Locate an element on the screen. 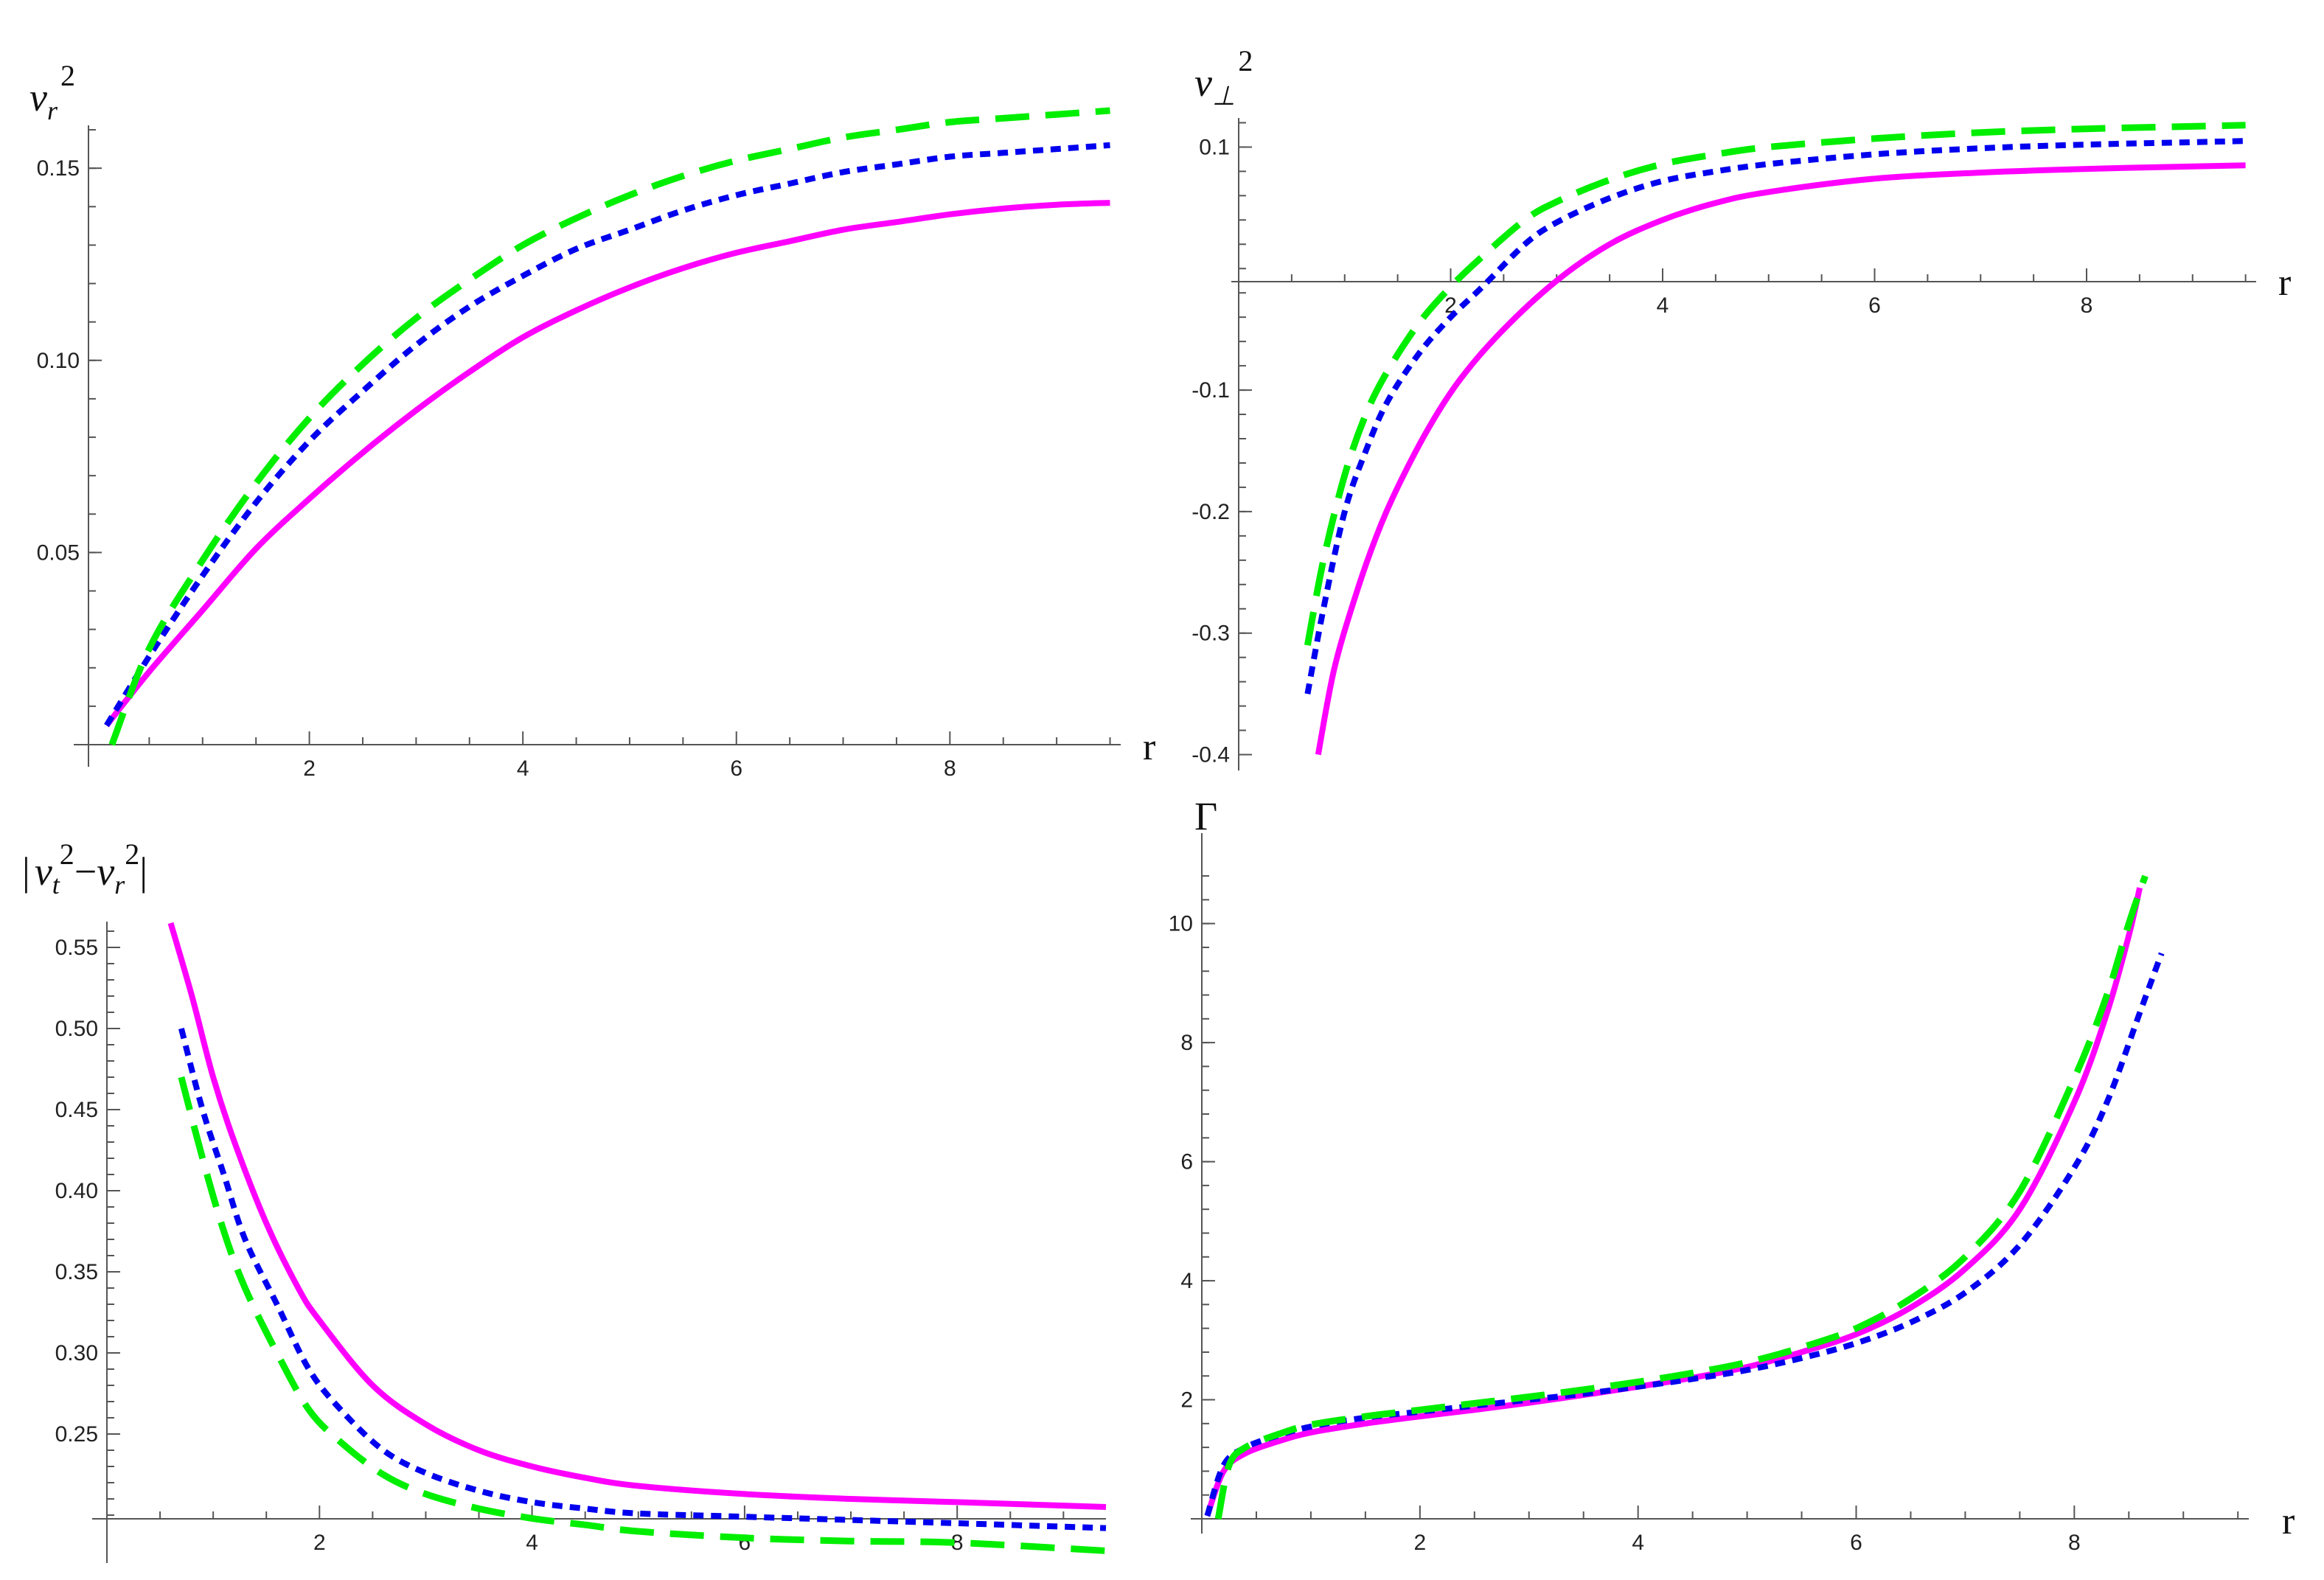 This screenshot has width=2324, height=1580. y-tick-label: 0.35 is located at coordinates (76, 1272).